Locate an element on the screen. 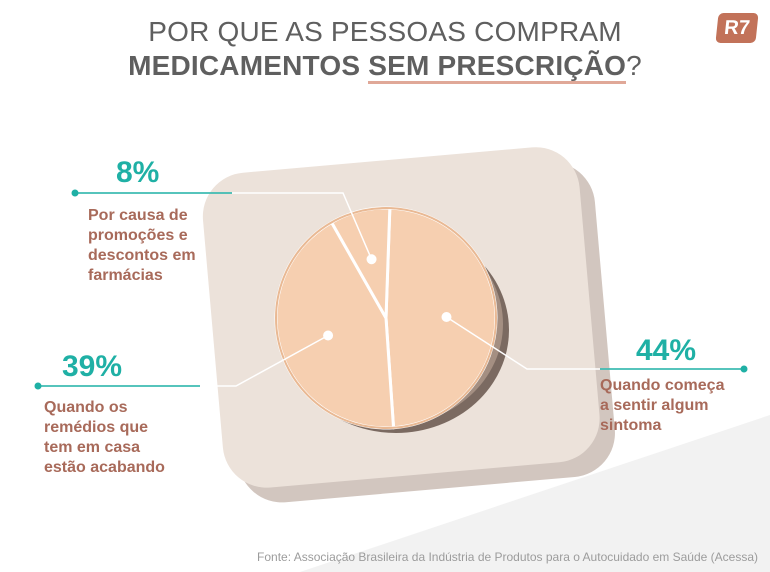 This screenshot has width=770, height=572. desc-line: farmácias is located at coordinates (125, 275).